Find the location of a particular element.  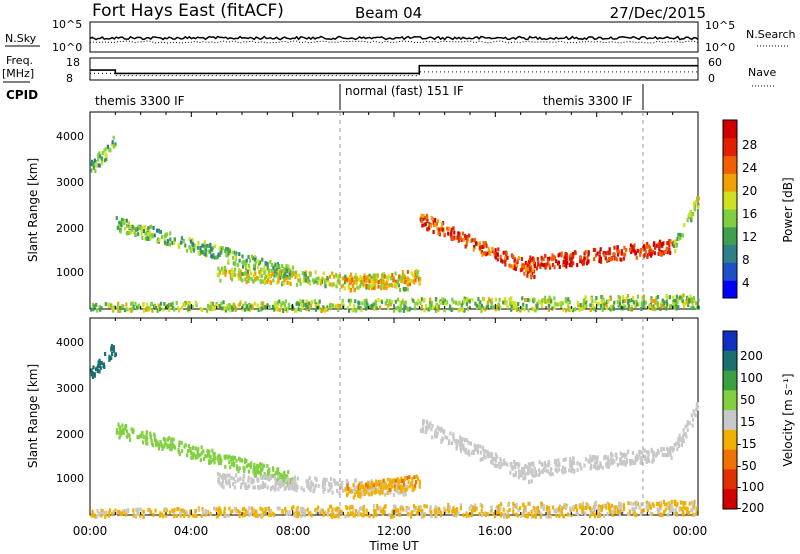

x-tick-5: 20:00 is located at coordinates (597, 531).